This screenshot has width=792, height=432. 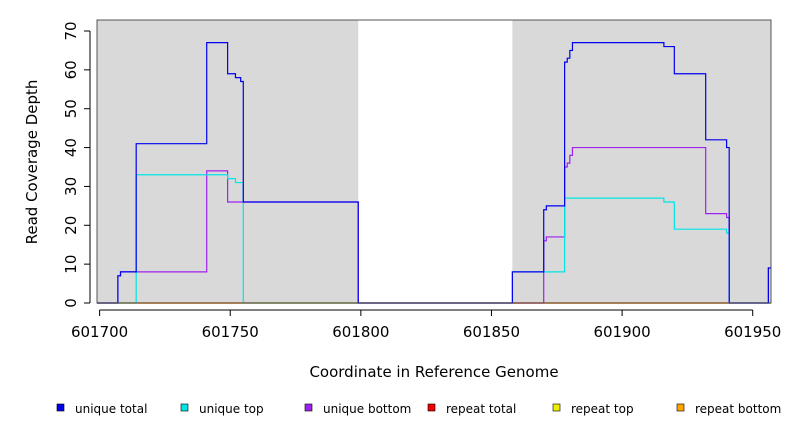 I want to click on legend-item-unique-total: unique total, so click(x=101, y=409).